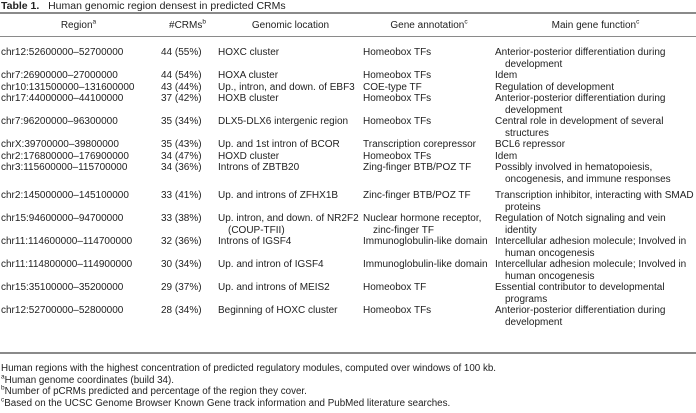  Describe the element at coordinates (425, 264) in the screenshot. I see `cell-text: Immunoglobulin-like domain` at that location.